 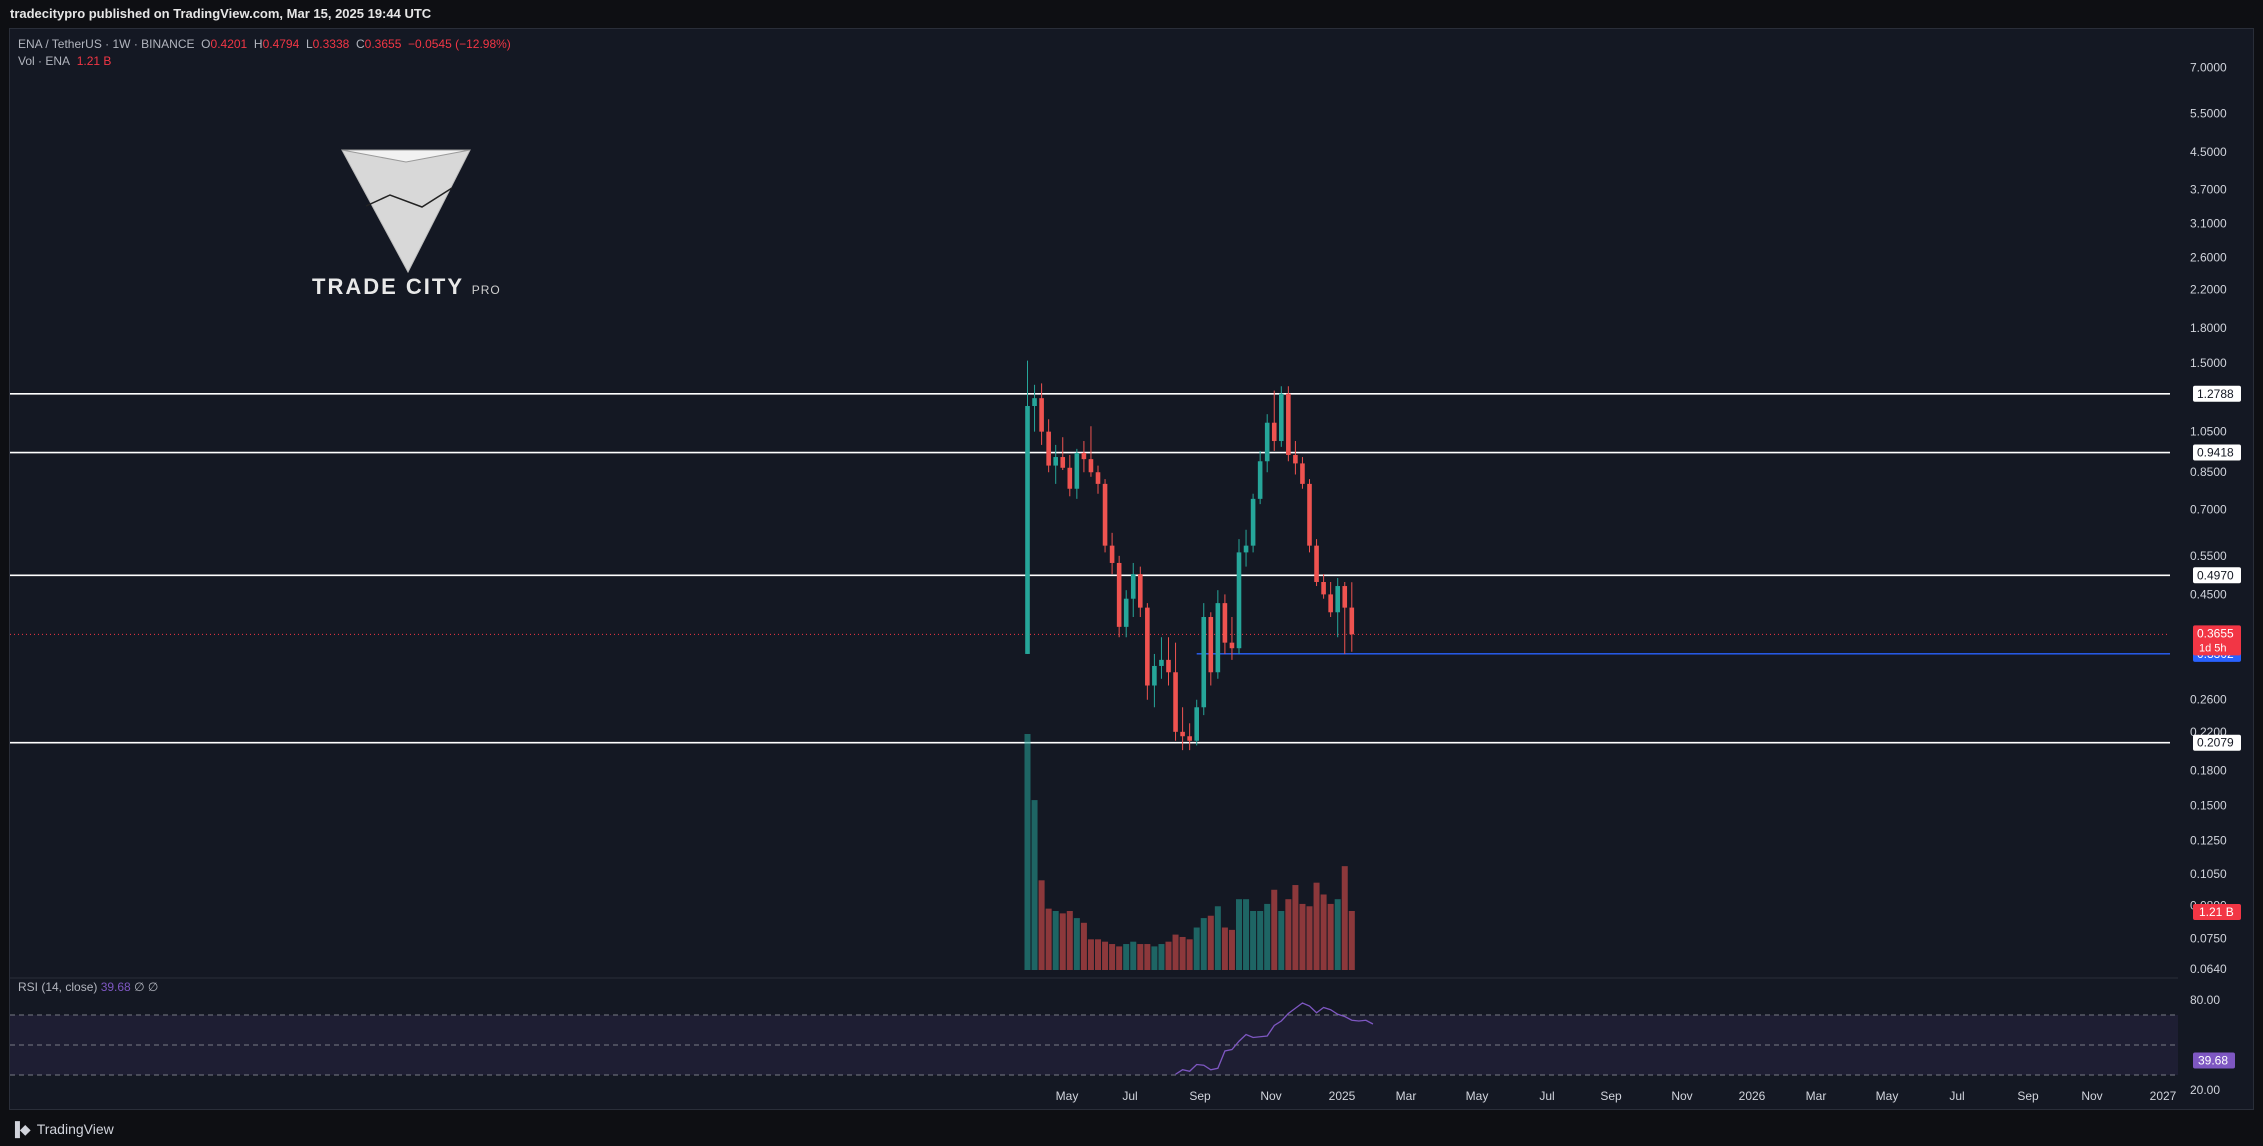 What do you see at coordinates (2163, 1096) in the screenshot?
I see `time-axis-tick: 2027` at bounding box center [2163, 1096].